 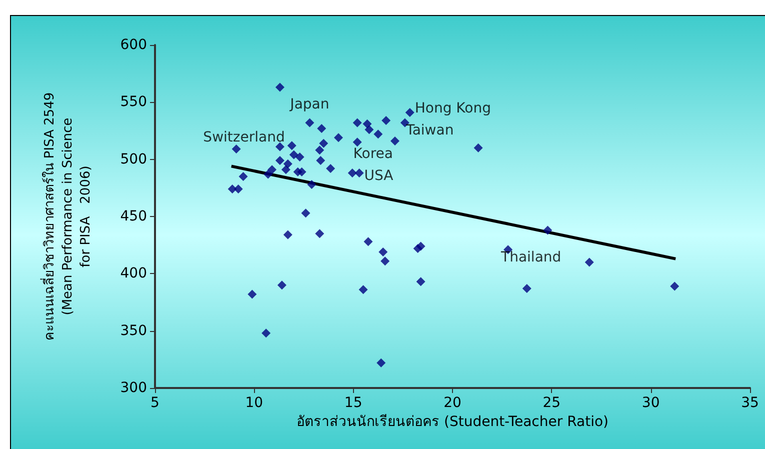 I want to click on x-tick-label: 15, so click(x=353, y=403).